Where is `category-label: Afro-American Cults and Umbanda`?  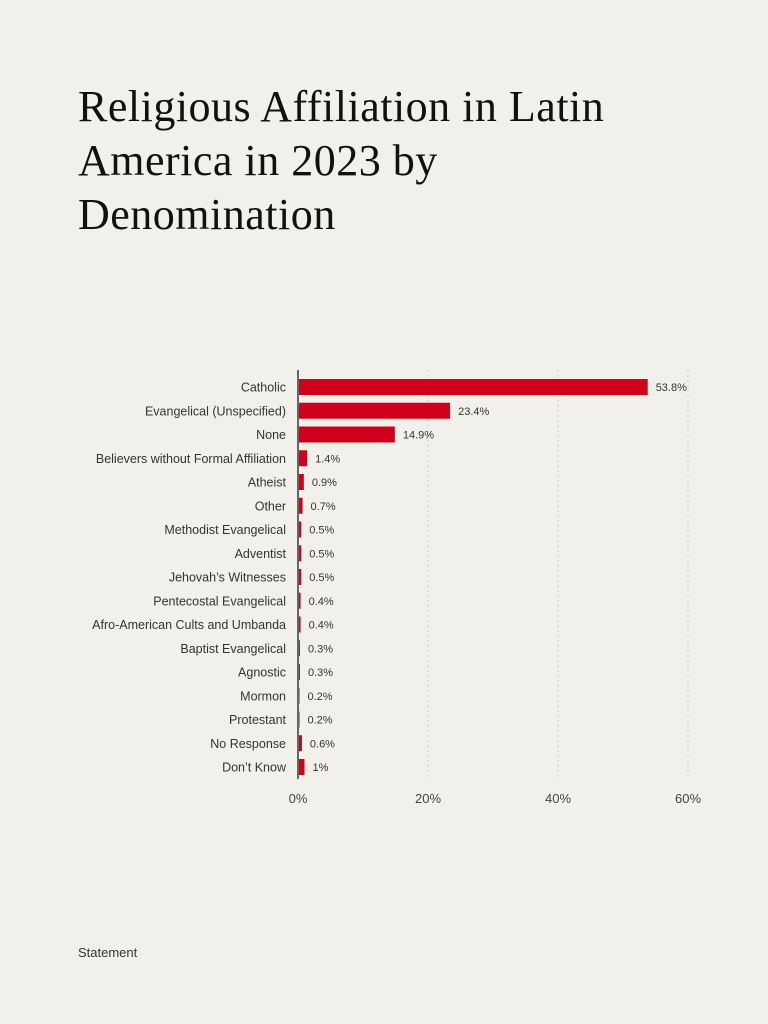 category-label: Afro-American Cults and Umbanda is located at coordinates (189, 625).